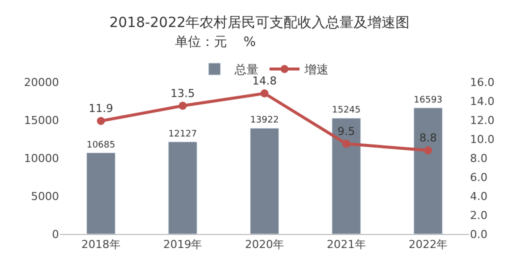  What do you see at coordinates (182, 134) in the screenshot?
I see `data-label: 12127` at bounding box center [182, 134].